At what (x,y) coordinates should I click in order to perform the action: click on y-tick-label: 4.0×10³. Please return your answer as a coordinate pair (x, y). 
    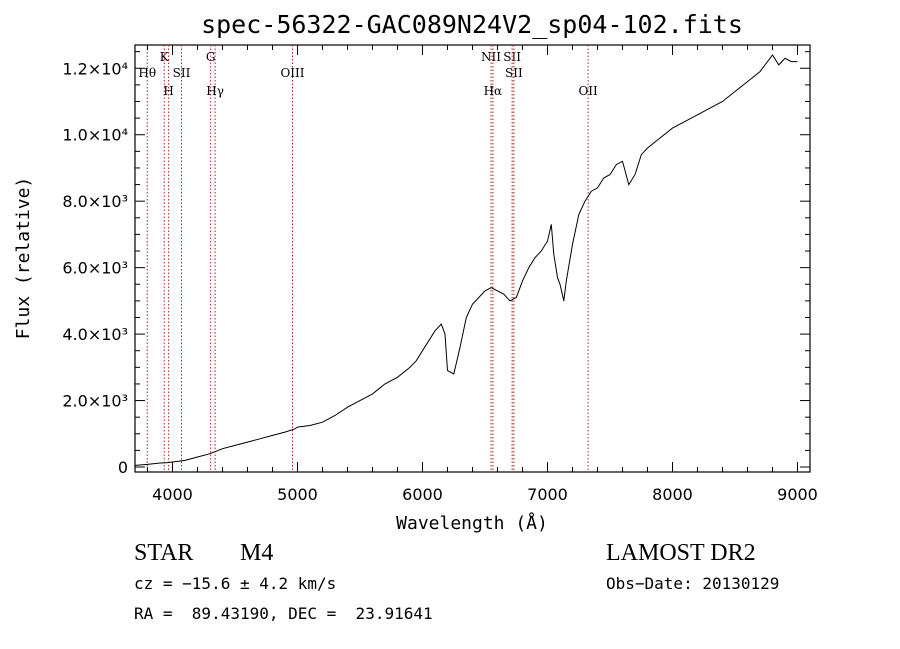
    Looking at the image, I should click on (95, 334).